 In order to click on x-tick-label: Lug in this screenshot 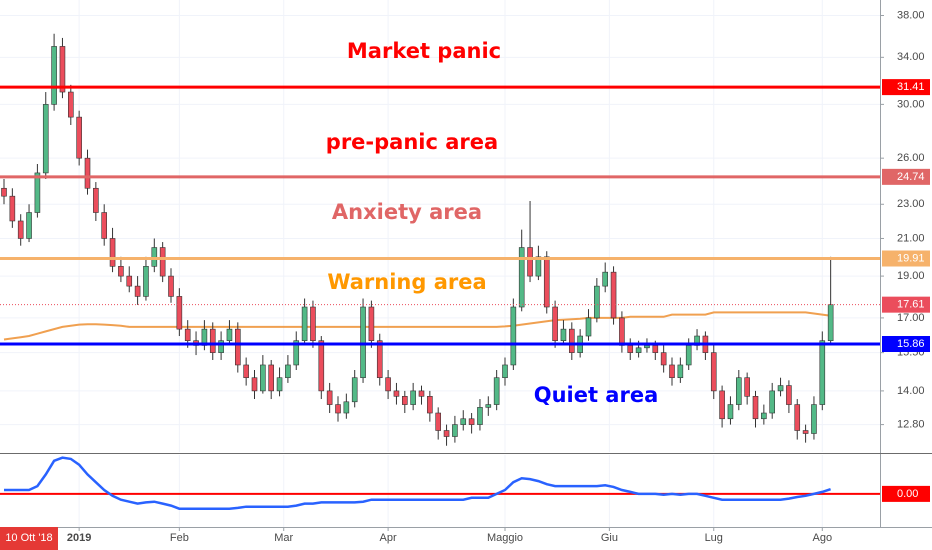, I will do `click(714, 538)`.